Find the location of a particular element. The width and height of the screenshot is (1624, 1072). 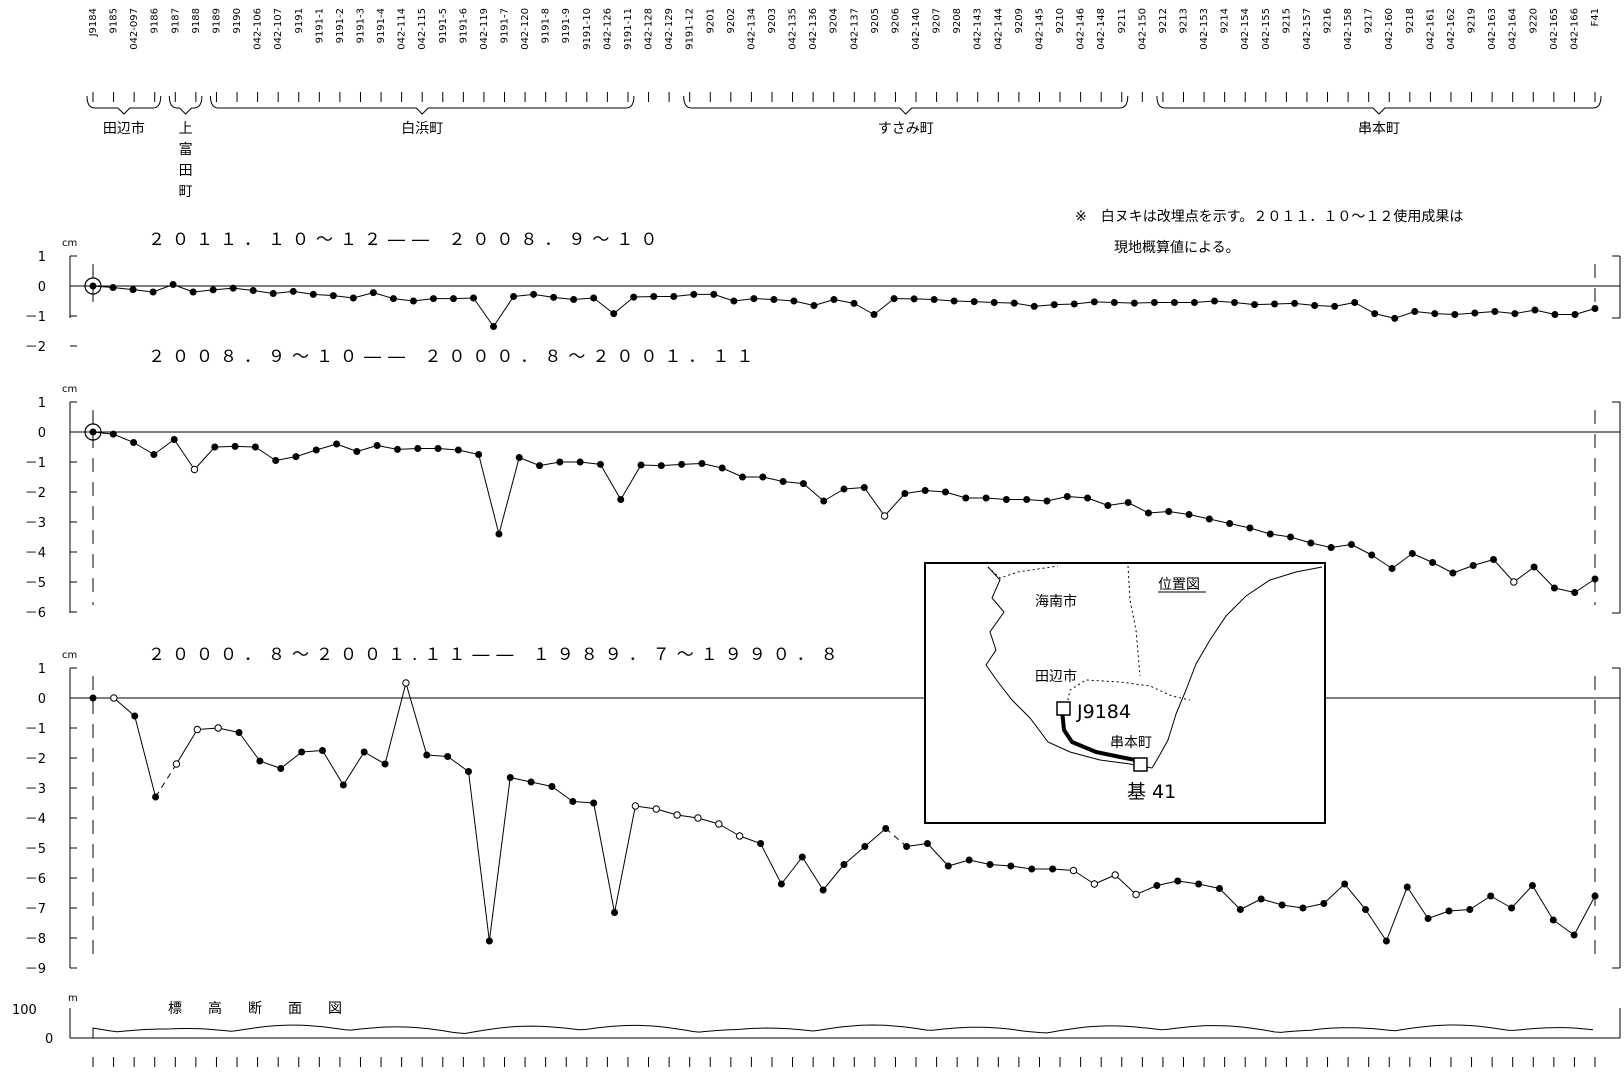

region-label: 串本町 is located at coordinates (1379, 129).